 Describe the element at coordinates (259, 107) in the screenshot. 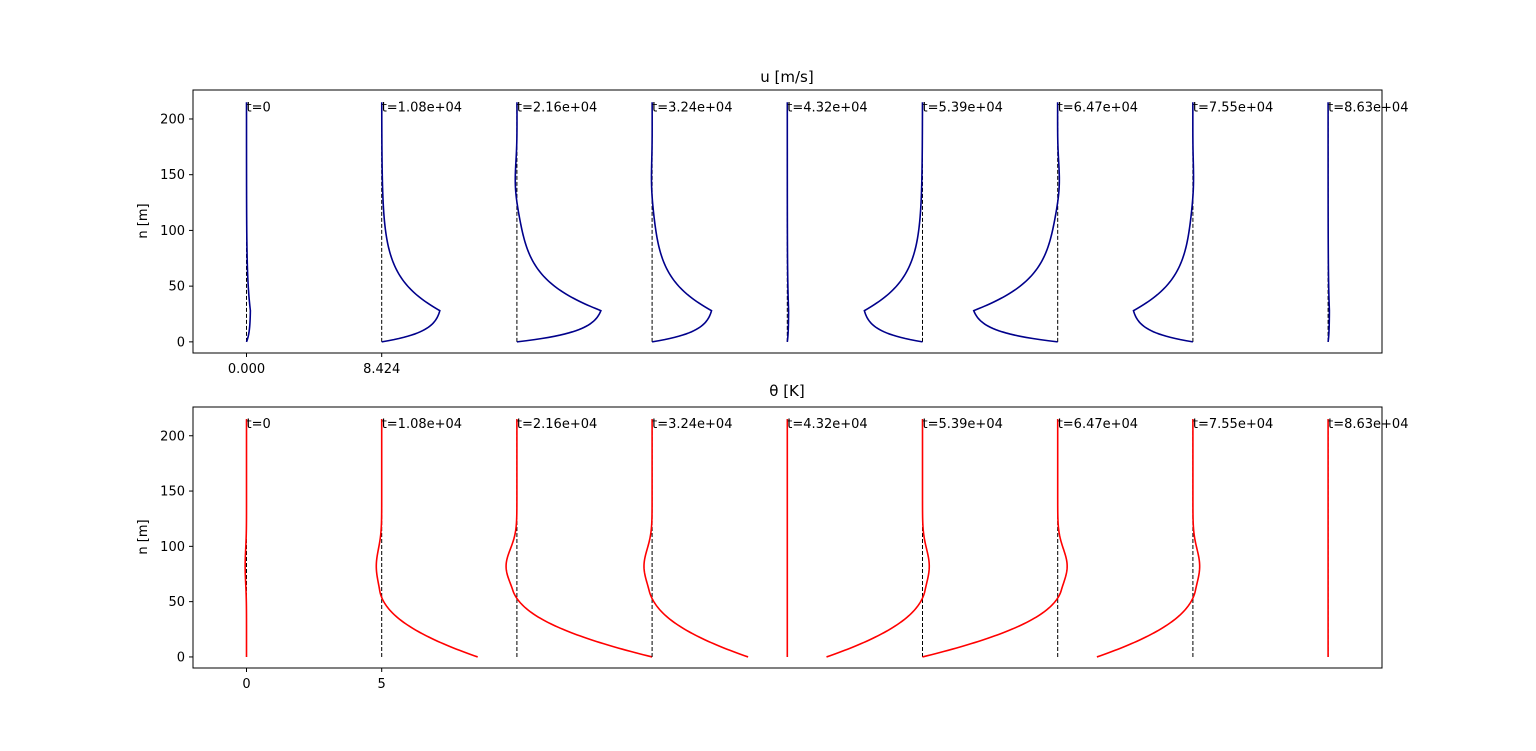

I see `u-time-label-0: t=0` at that location.